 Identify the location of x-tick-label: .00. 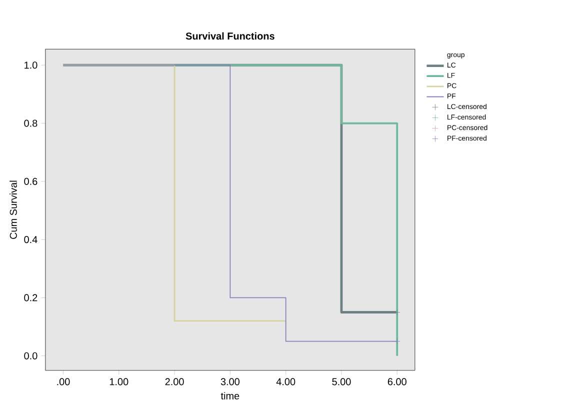
(63, 382).